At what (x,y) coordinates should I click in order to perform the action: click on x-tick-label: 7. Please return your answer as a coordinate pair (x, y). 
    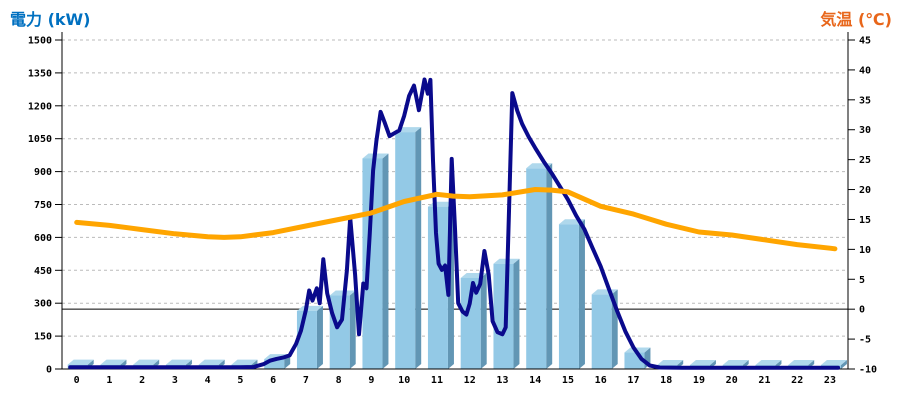
    Looking at the image, I should click on (306, 380).